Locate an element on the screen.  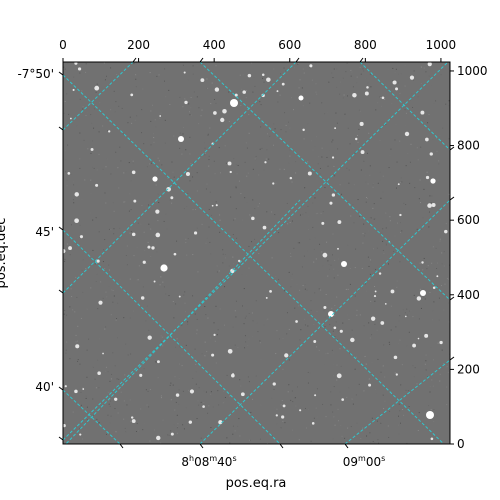
grid-edge-tick is located at coordinates (61, 388).